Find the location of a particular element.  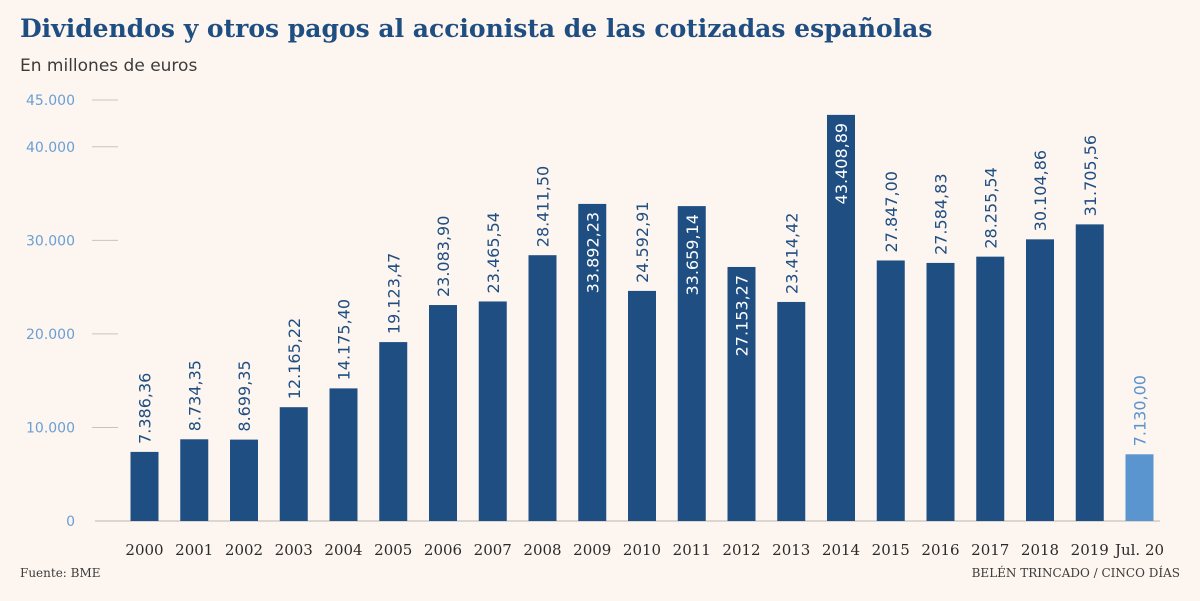

x-tick-label: 2012 is located at coordinates (741, 550).